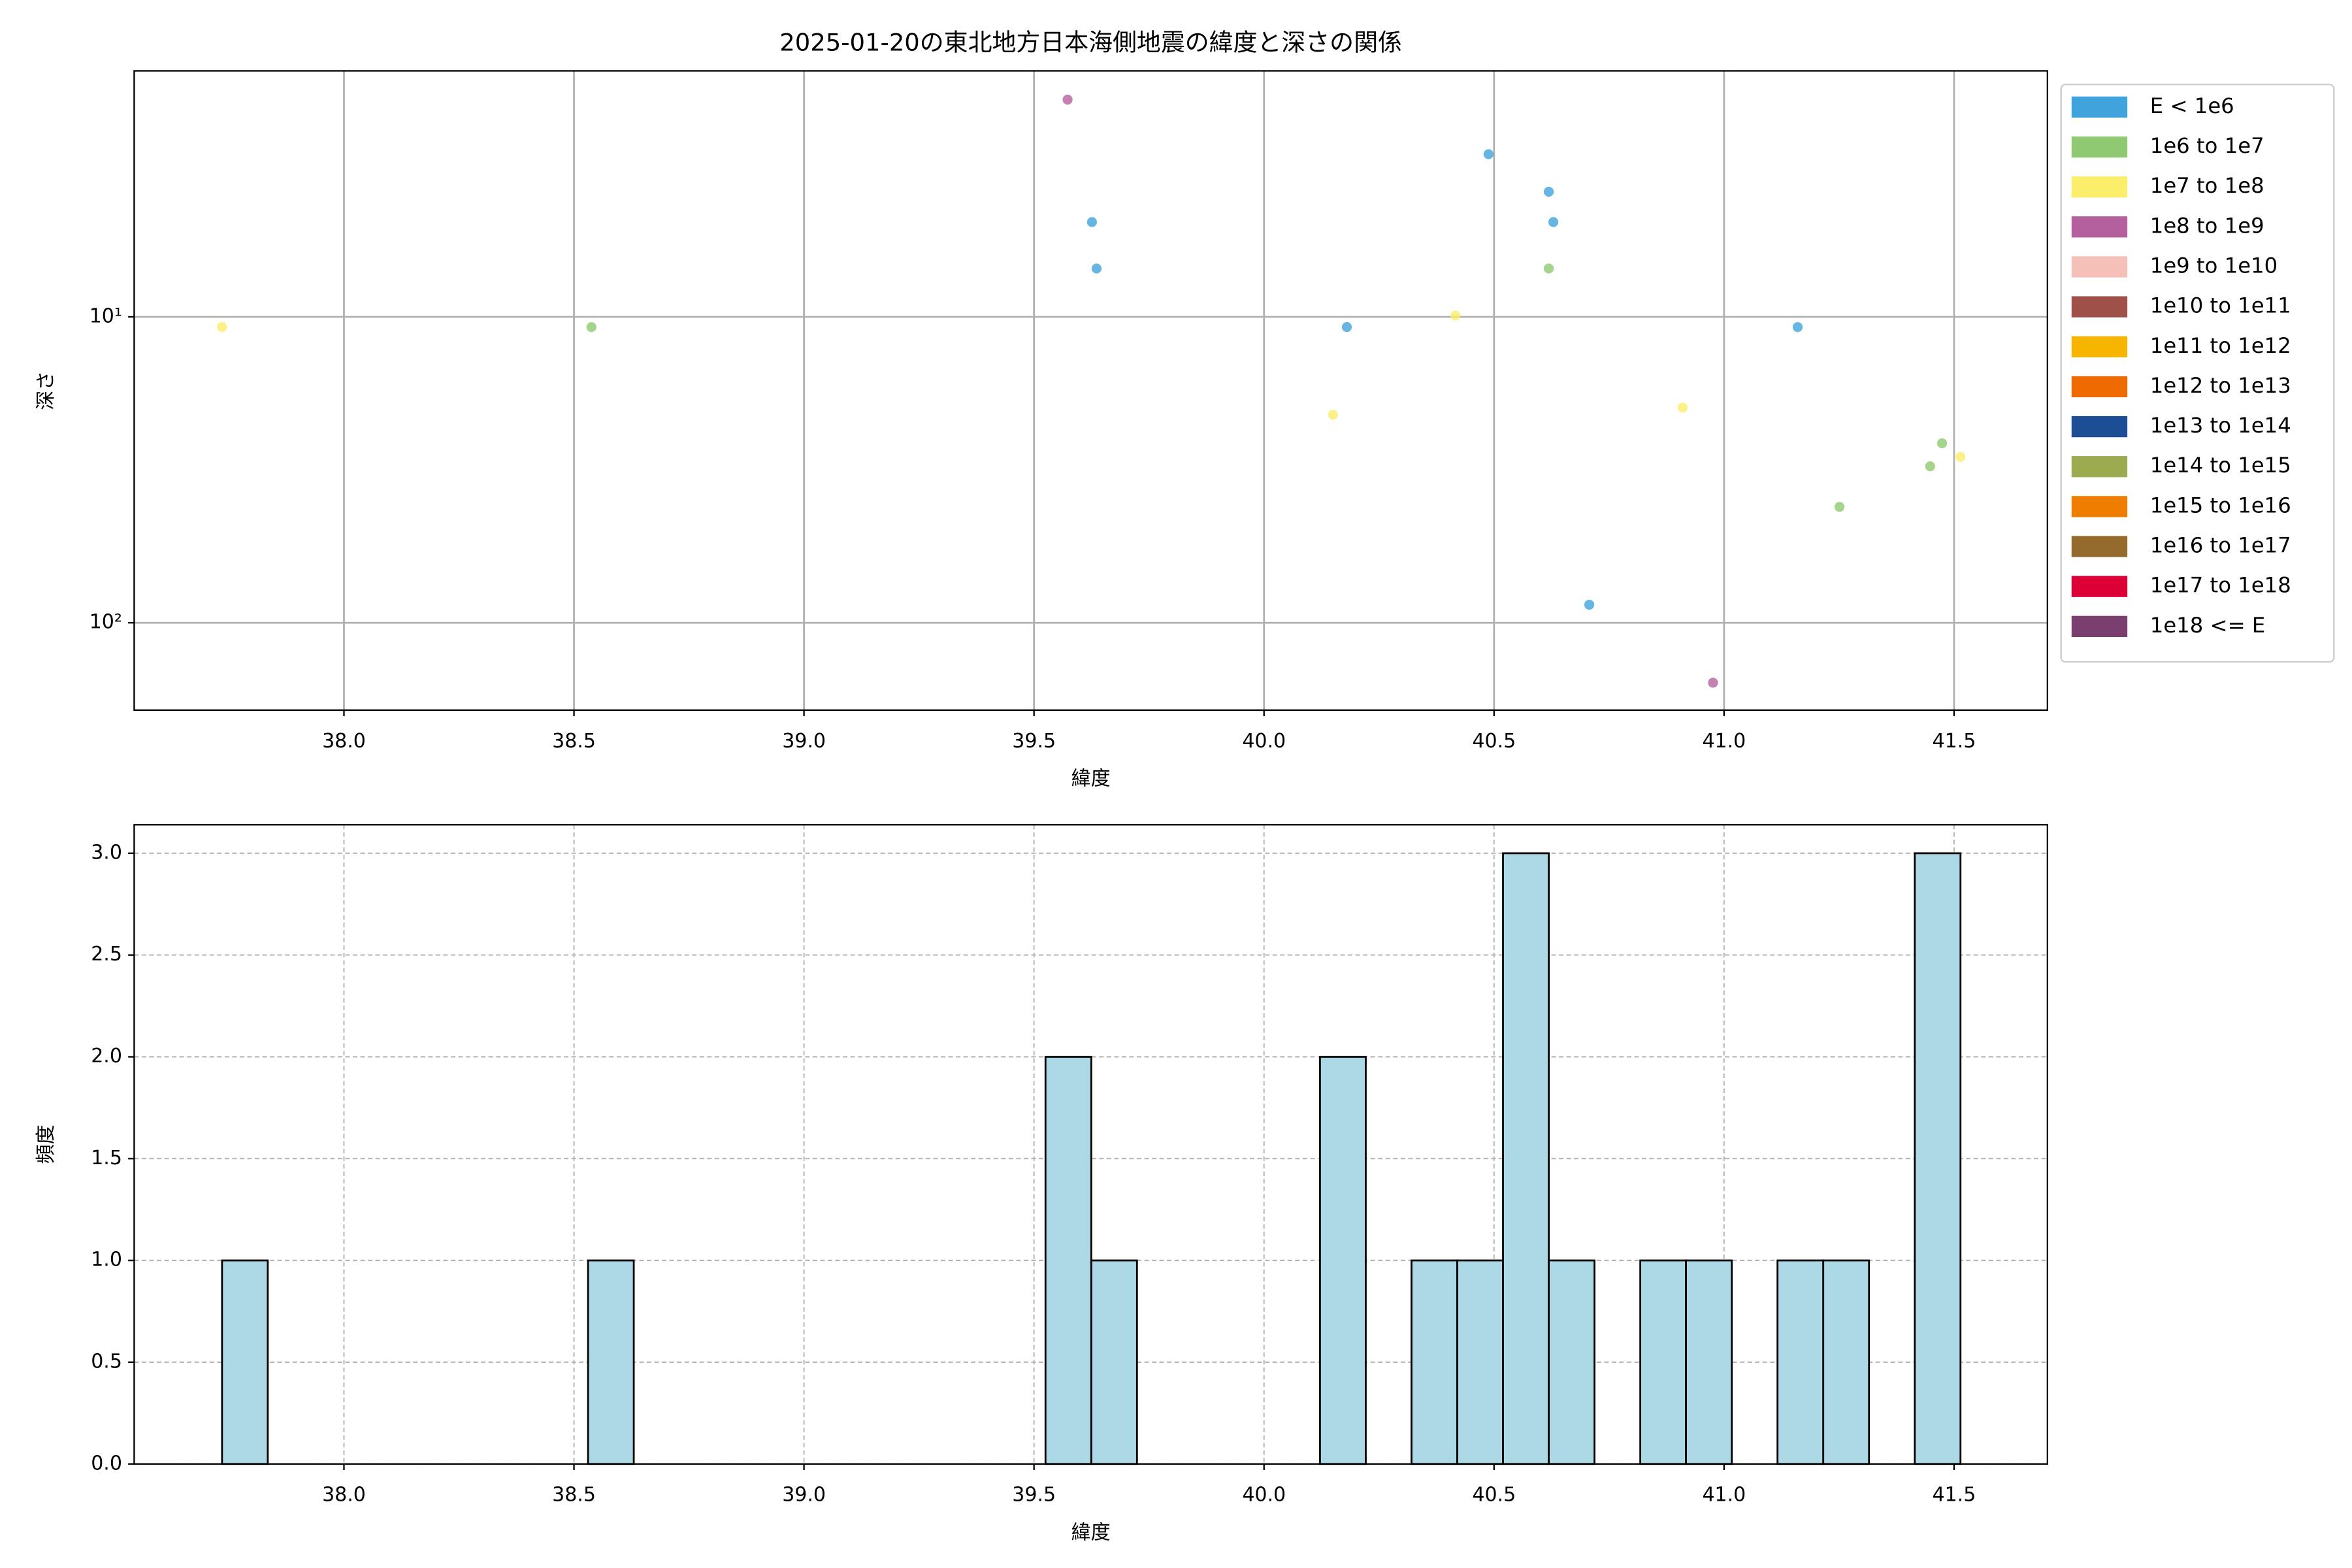  Describe the element at coordinates (106, 852) in the screenshot. I see `y-tick-label: 3.0` at that location.